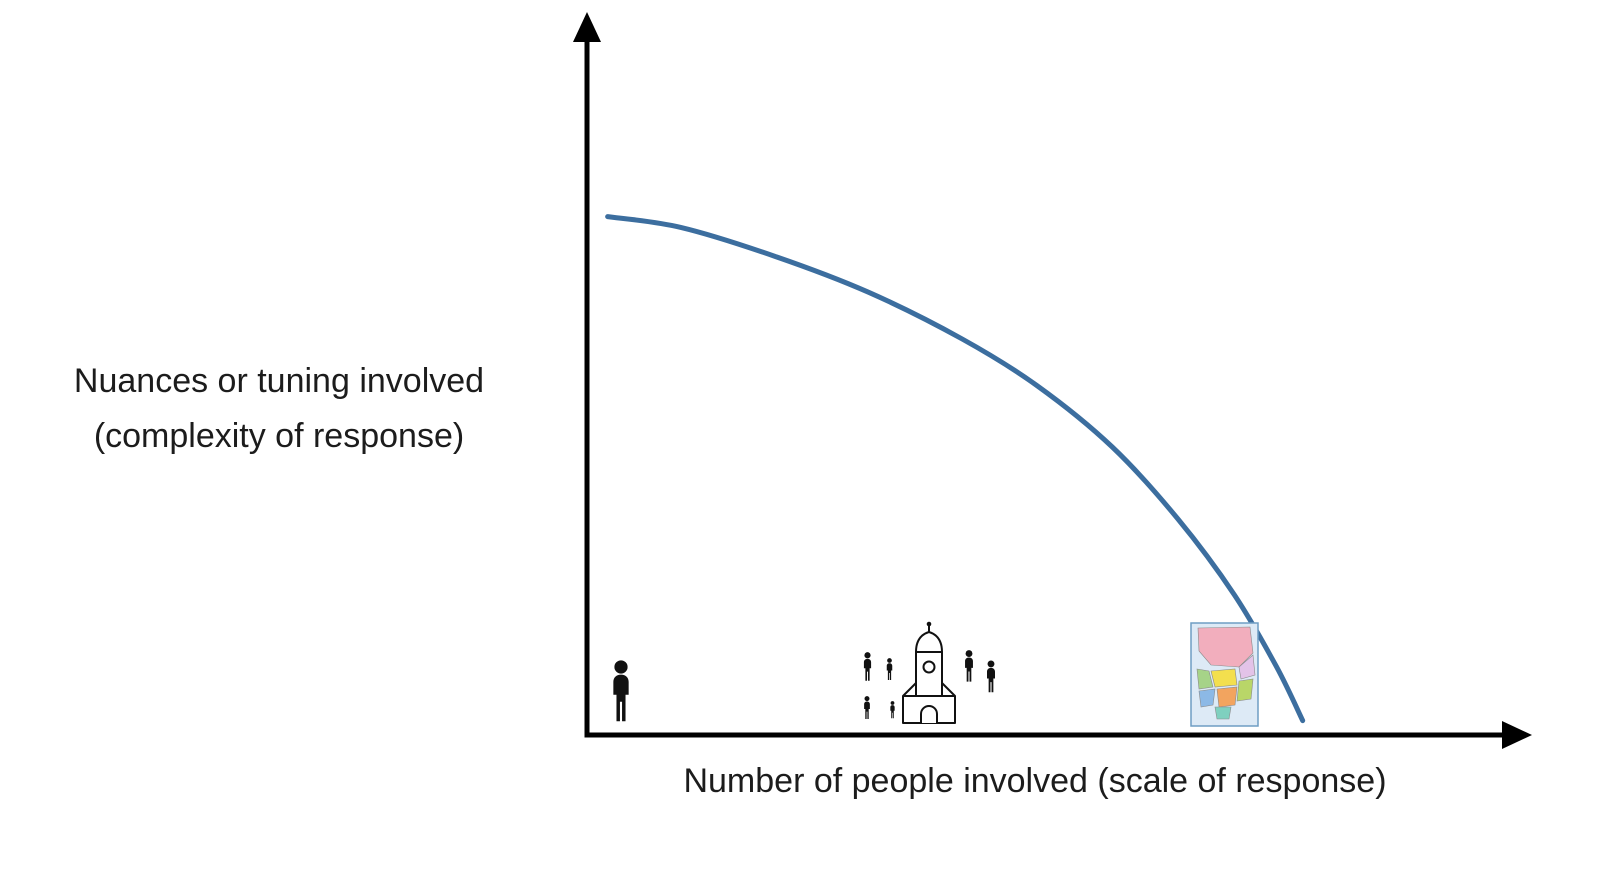 The height and width of the screenshot is (878, 1600). I want to click on community-group-icon, so click(929, 672).